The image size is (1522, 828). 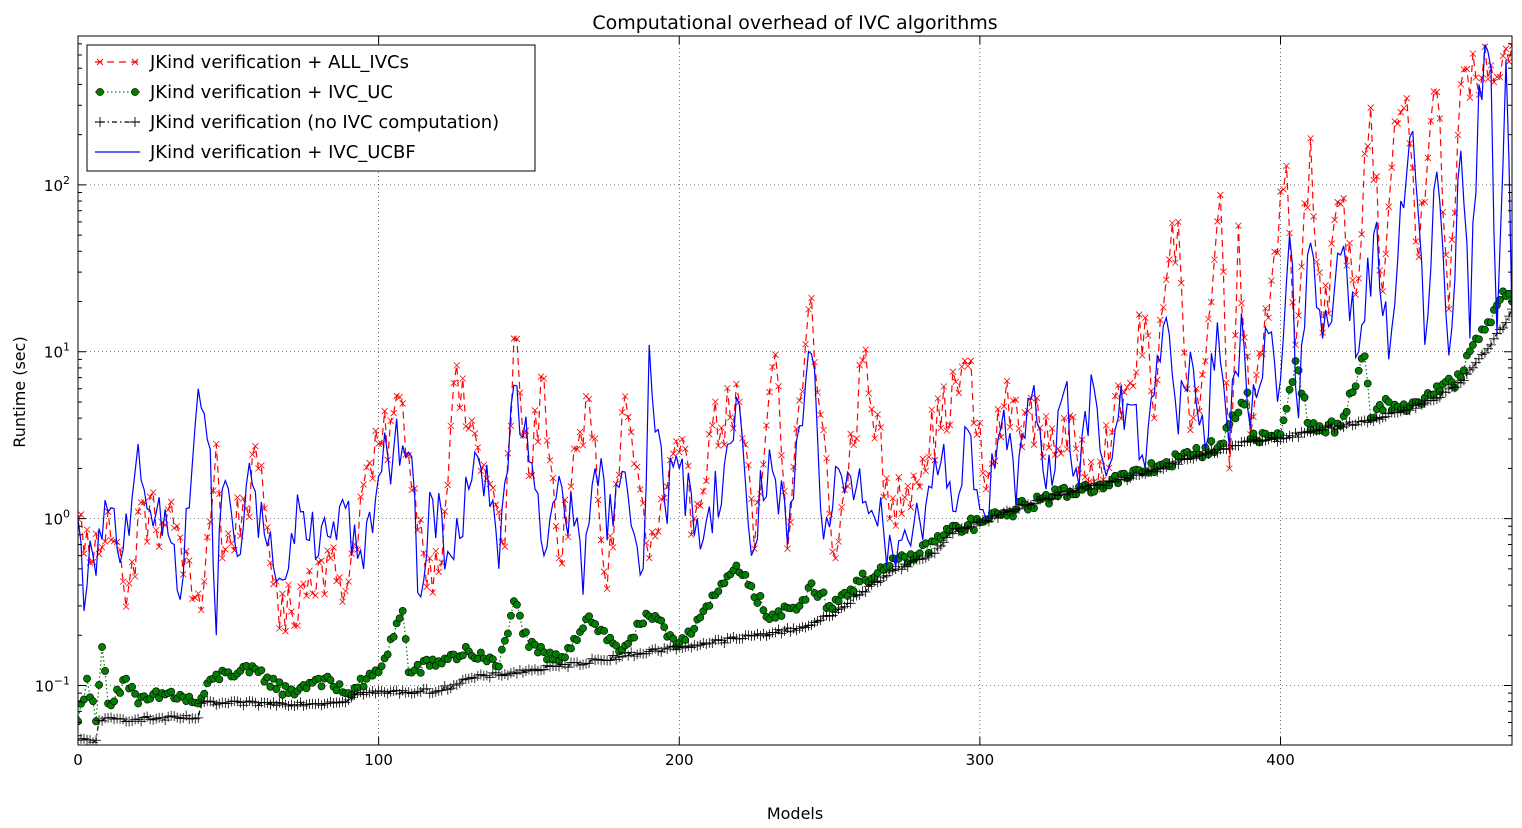 What do you see at coordinates (794, 23) in the screenshot?
I see `chart-title: Computational overhead of IVC algorithms` at bounding box center [794, 23].